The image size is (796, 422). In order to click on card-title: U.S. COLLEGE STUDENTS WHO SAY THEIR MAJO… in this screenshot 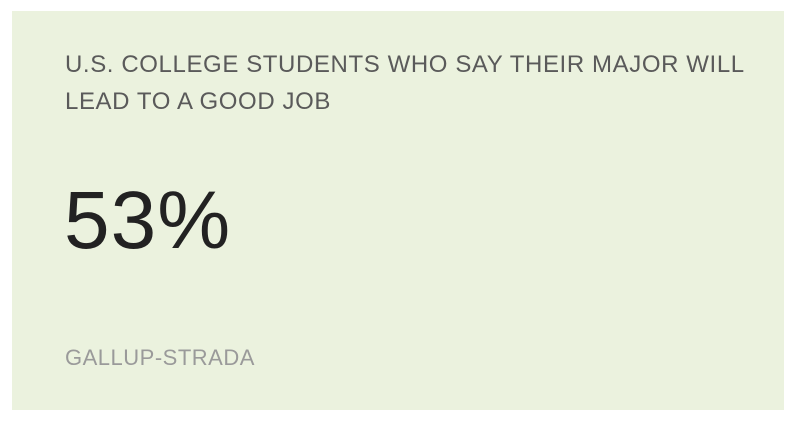, I will do `click(404, 83)`.